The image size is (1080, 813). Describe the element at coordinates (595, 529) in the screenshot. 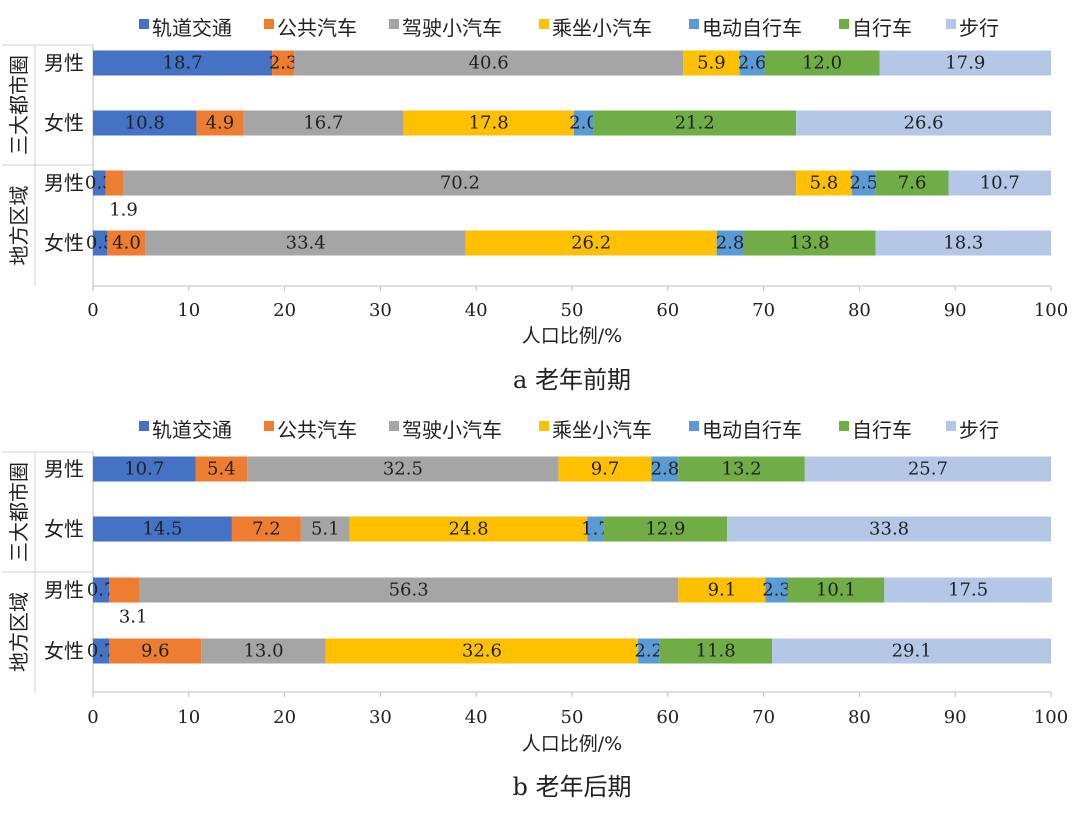

I see `segment-value-label: 1.7` at that location.